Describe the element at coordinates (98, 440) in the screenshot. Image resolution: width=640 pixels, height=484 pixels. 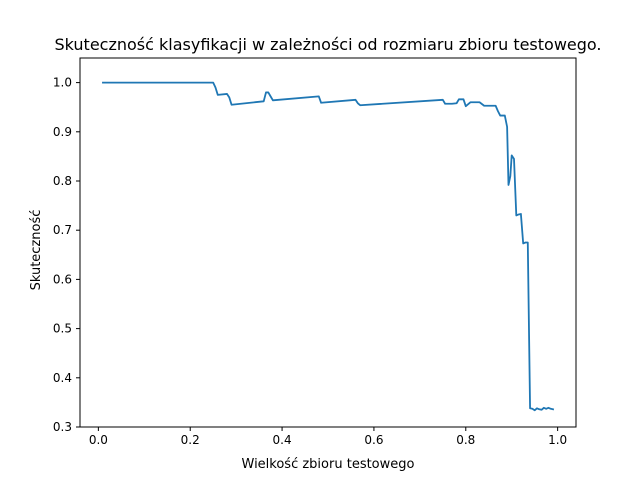
I see `x-tick-label: 0.0` at that location.